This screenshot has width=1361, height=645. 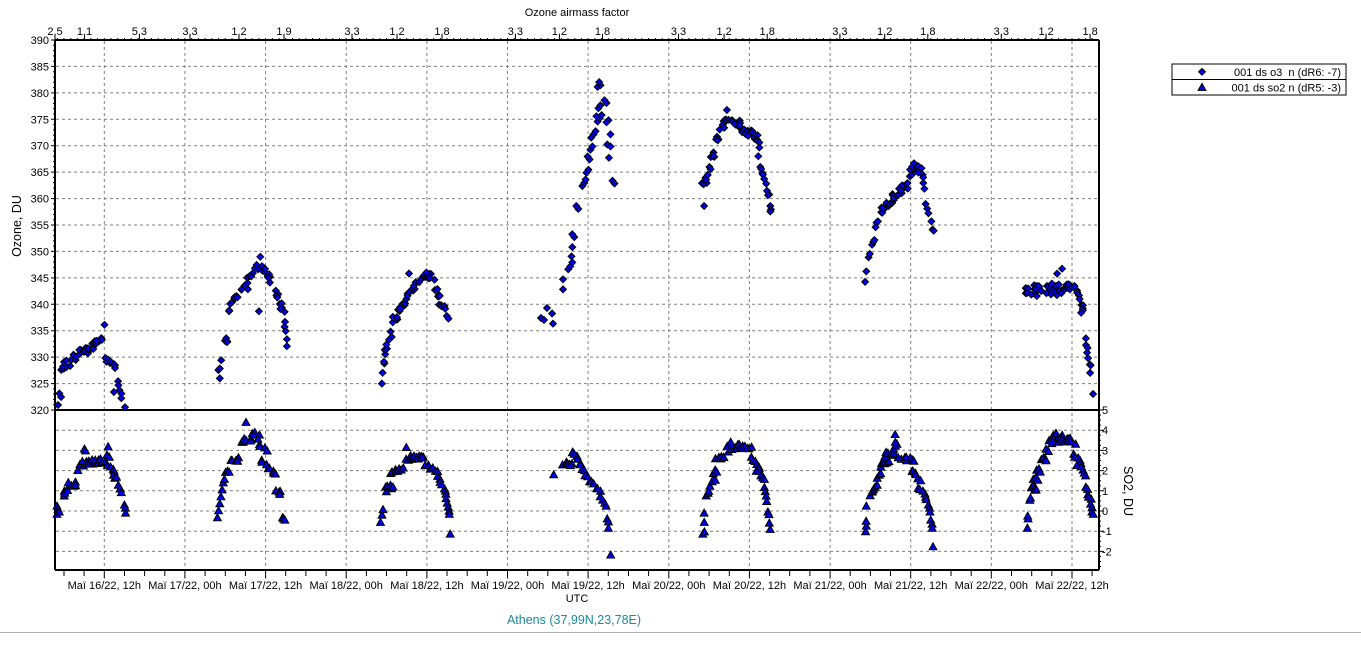 I want to click on svg-text: Maï 21/22, 00h, so click(x=829, y=586).